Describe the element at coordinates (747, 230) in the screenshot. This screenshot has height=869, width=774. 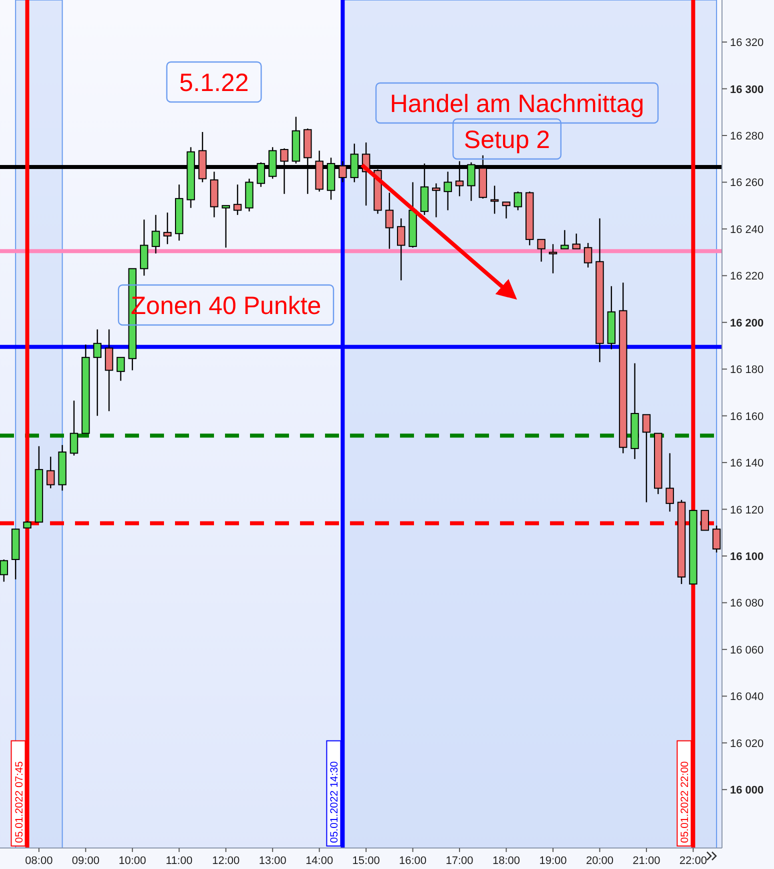
I see `y-tick-label: 16 240` at that location.